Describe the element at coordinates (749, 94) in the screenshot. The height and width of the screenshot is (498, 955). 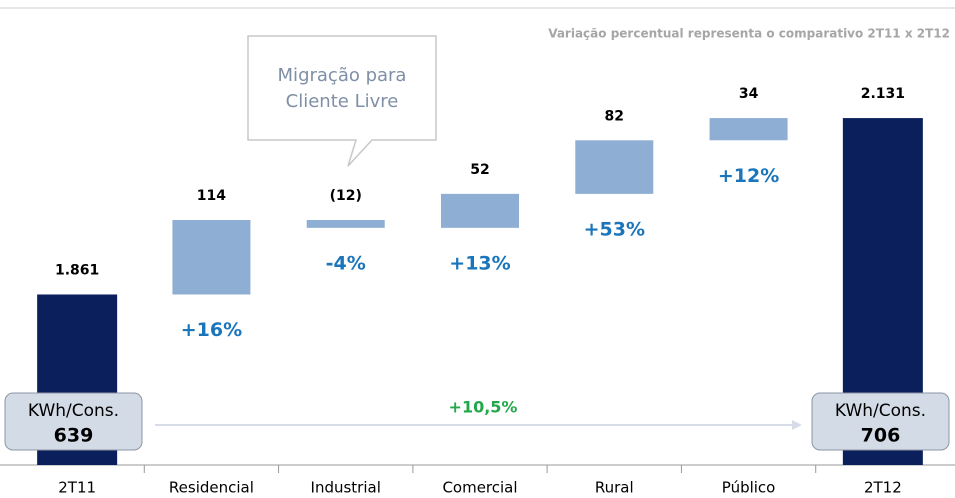
I see `value-label: 34` at that location.